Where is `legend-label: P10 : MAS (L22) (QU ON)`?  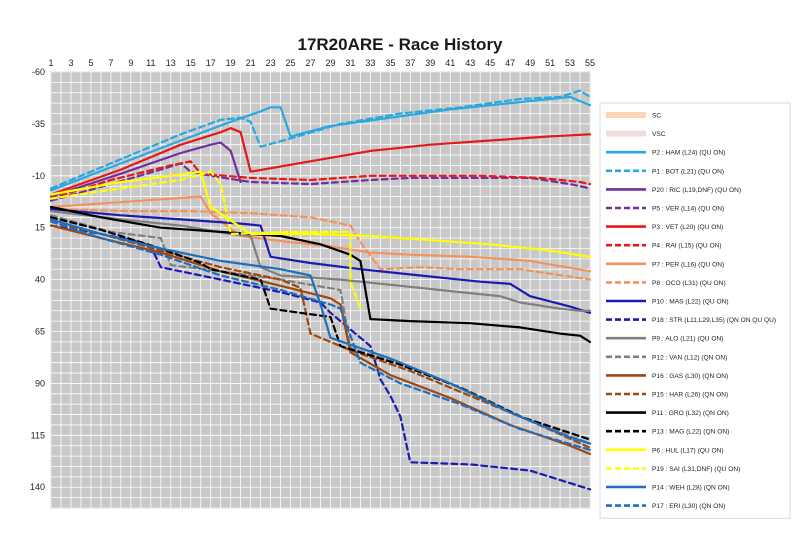
legend-label: P10 : MAS (L22) (QU ON) is located at coordinates (690, 302).